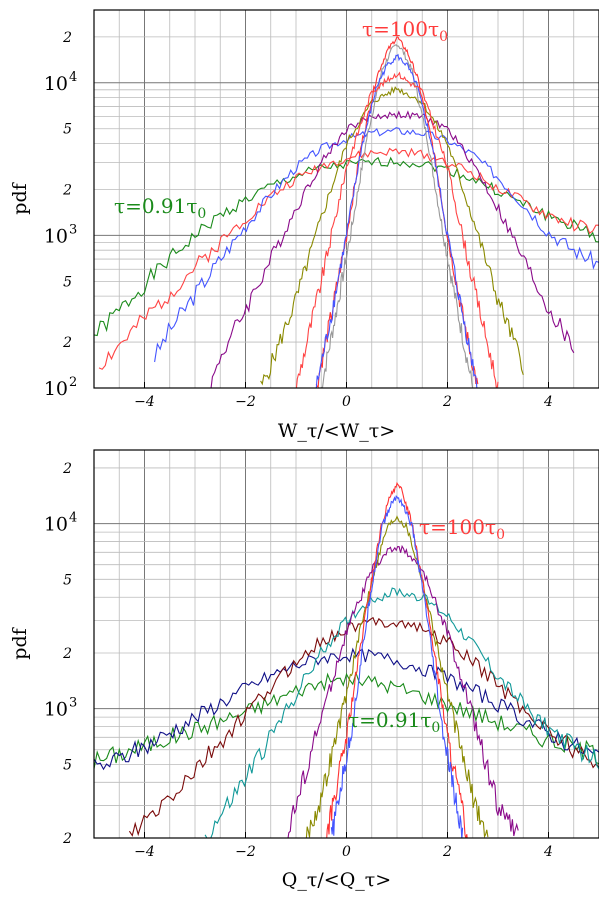 This screenshot has height=899, width=599. What do you see at coordinates (336, 431) in the screenshot?
I see `x-axis-title: W_τ/<W_τ>` at bounding box center [336, 431].